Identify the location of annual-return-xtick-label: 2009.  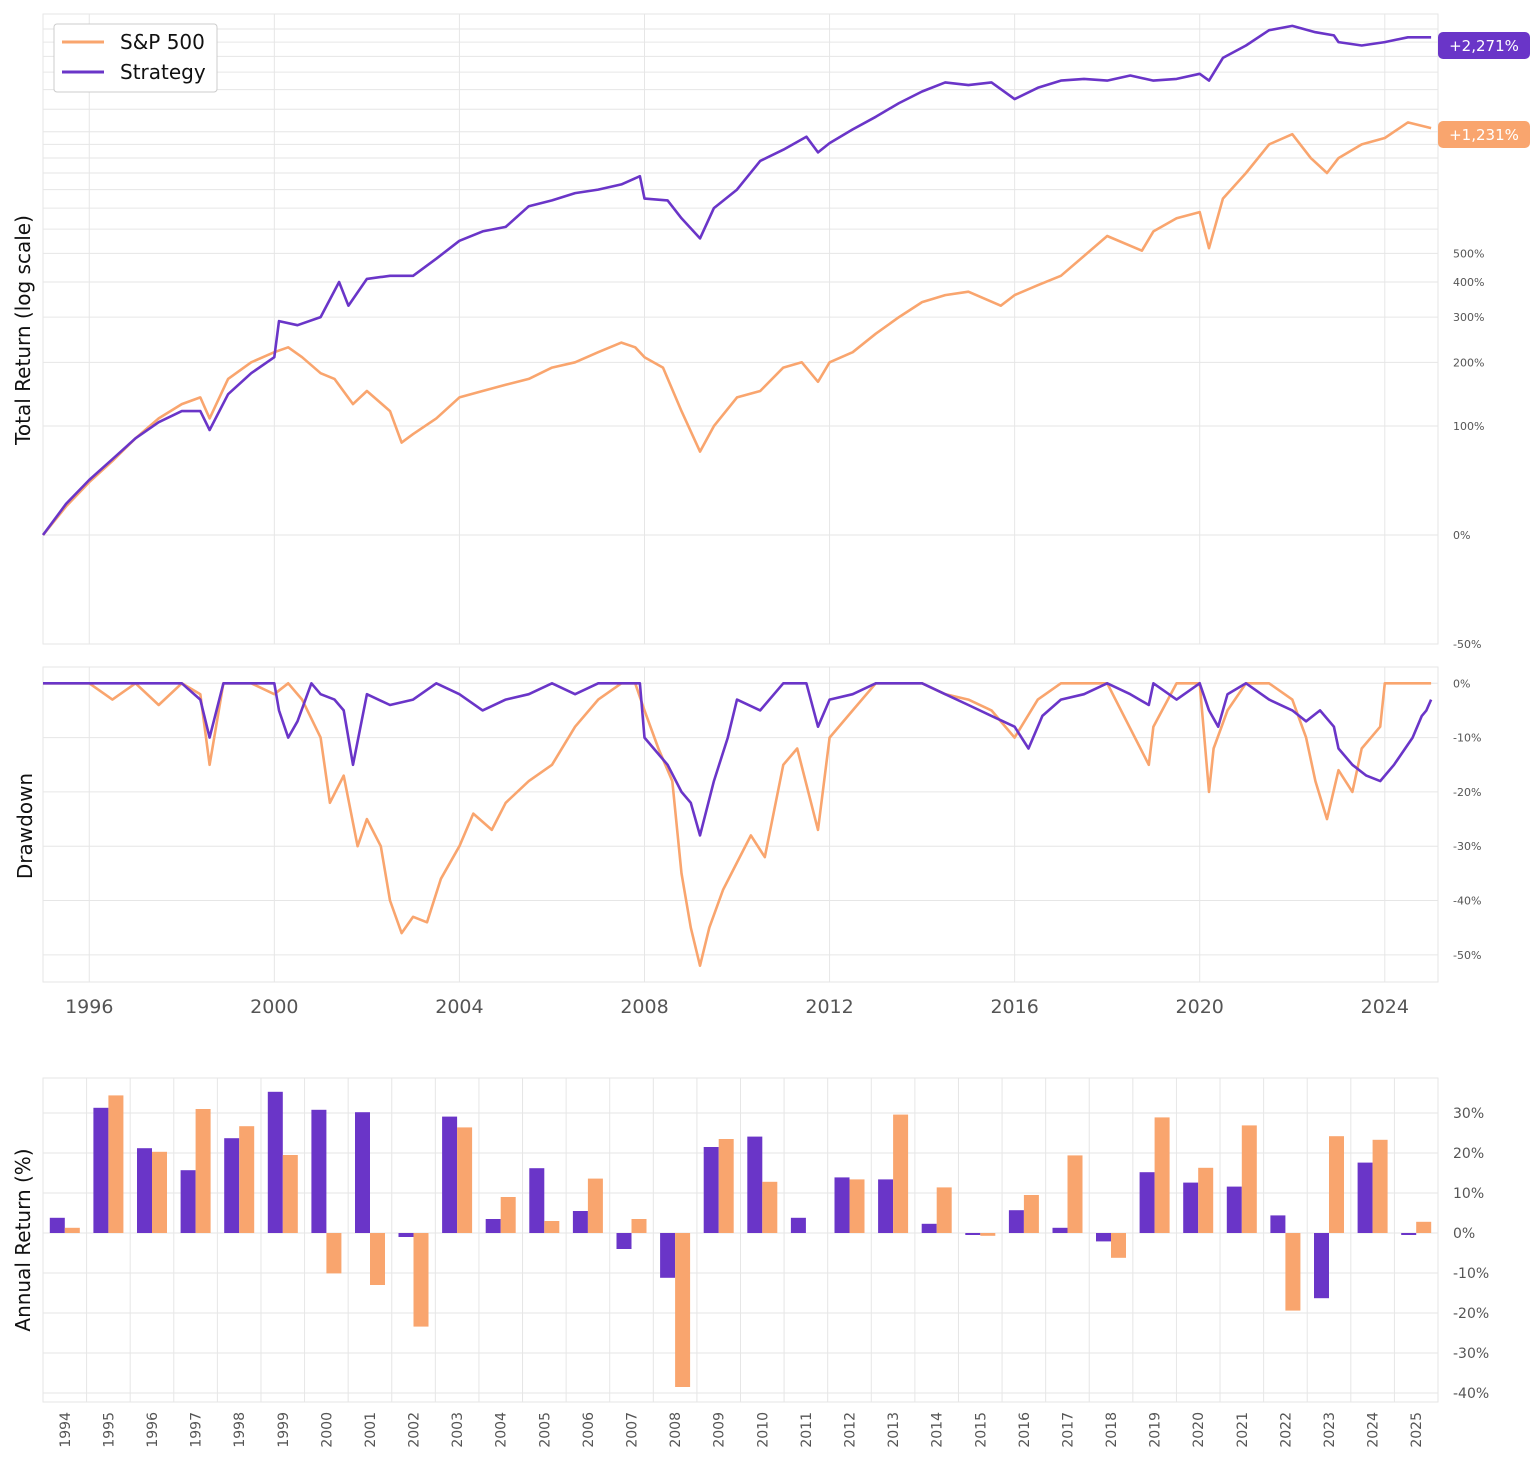
(720, 1430).